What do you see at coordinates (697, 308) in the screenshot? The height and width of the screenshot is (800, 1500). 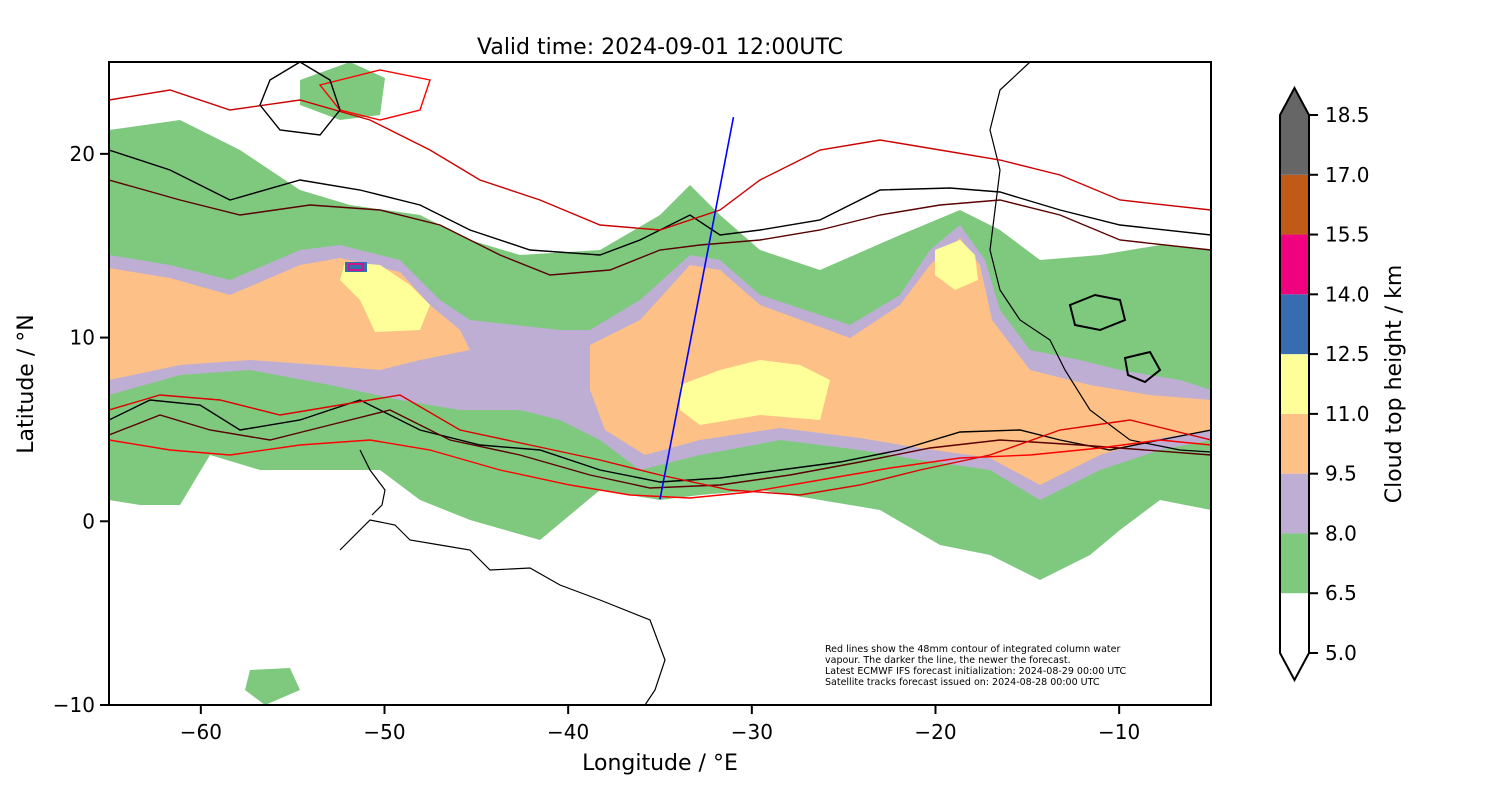 I see `satellite-track-line` at bounding box center [697, 308].